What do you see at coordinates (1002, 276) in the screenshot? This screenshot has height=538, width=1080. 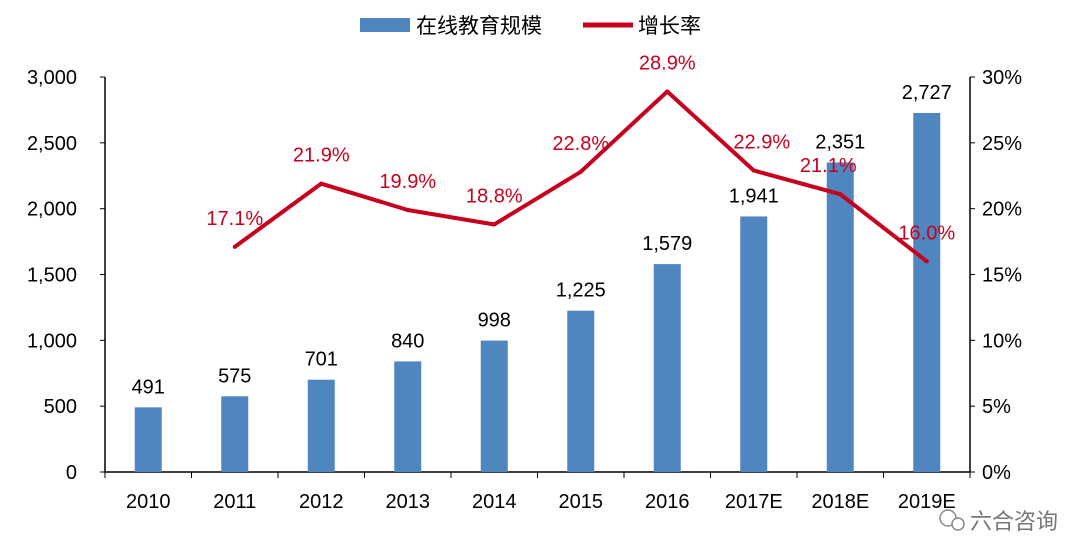 I see `y-right-tick-label: 15%` at bounding box center [1002, 276].